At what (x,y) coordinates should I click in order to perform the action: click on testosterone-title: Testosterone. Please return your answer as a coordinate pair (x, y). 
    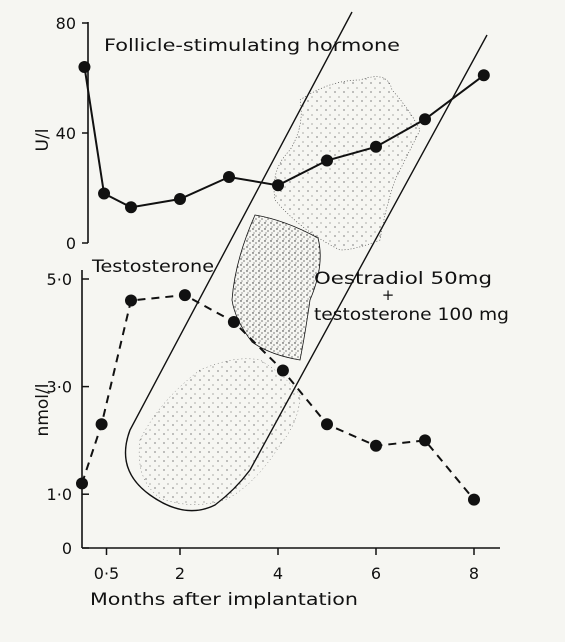
    Looking at the image, I should click on (152, 267).